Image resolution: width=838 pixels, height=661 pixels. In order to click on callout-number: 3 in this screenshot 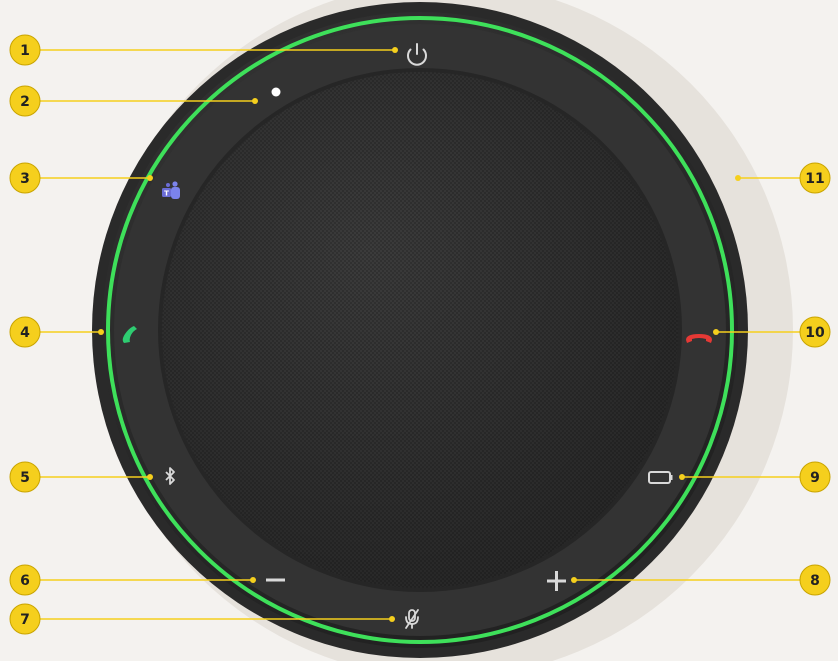, I will do `click(25, 179)`.